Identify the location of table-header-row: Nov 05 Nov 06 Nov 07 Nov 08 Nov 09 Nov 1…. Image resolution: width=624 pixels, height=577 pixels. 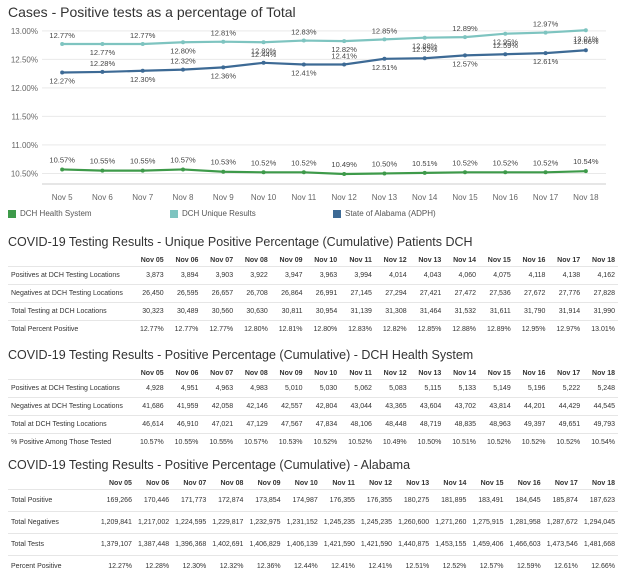
(313, 373).